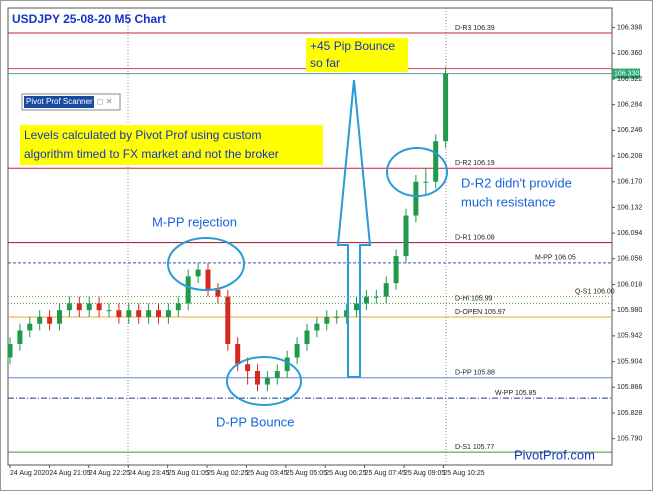 This screenshot has width=653, height=496. Describe the element at coordinates (629, 259) in the screenshot. I see `y-tick-label: 106.056` at that location.